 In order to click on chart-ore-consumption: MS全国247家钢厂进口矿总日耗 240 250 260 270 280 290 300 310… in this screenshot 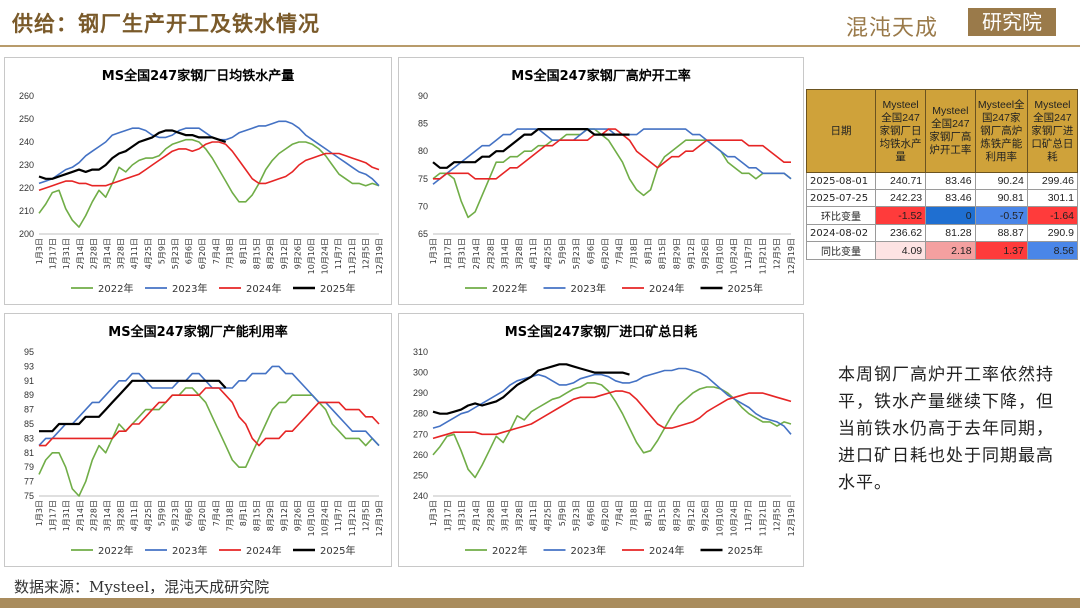, I will do `click(604, 440)`.